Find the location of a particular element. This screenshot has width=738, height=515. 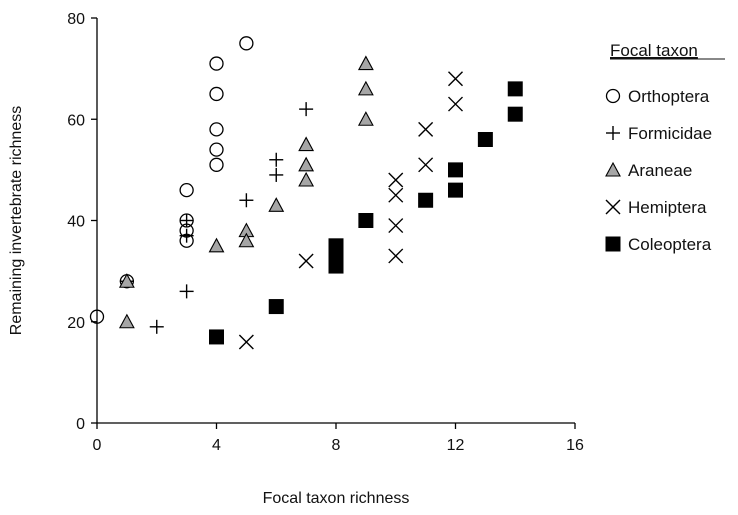

legend-item-formicidae: Formicidae is located at coordinates (659, 133).